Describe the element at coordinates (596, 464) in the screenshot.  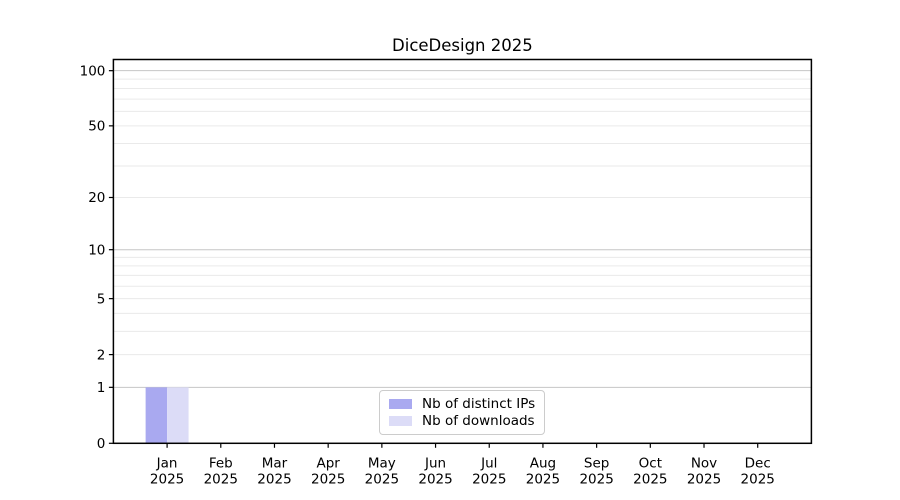
I see `x-tick-label-month: Sep` at that location.